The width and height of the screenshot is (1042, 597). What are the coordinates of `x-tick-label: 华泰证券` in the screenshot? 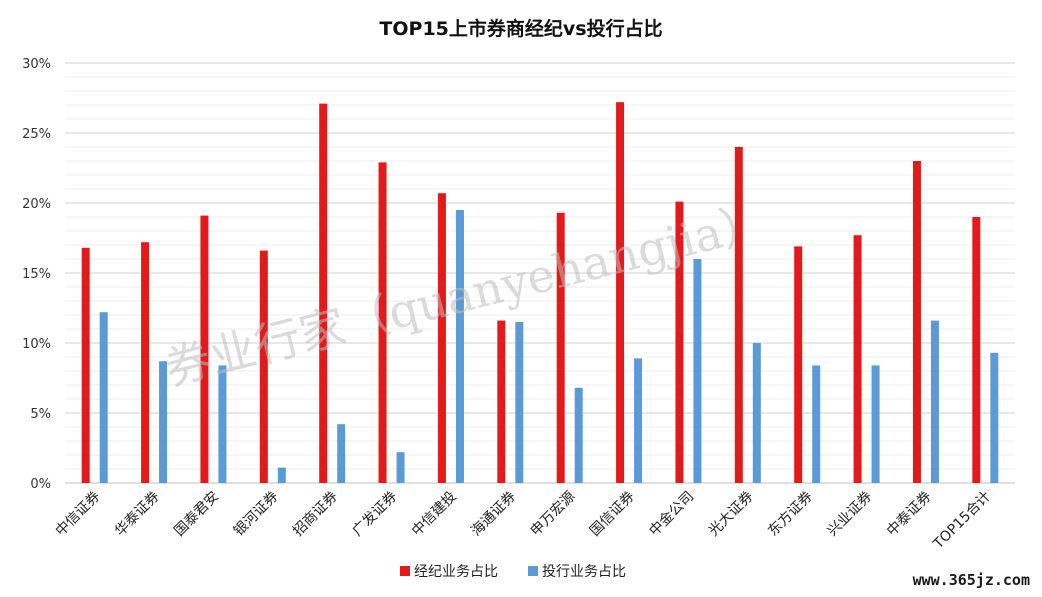 It's located at (137, 514).